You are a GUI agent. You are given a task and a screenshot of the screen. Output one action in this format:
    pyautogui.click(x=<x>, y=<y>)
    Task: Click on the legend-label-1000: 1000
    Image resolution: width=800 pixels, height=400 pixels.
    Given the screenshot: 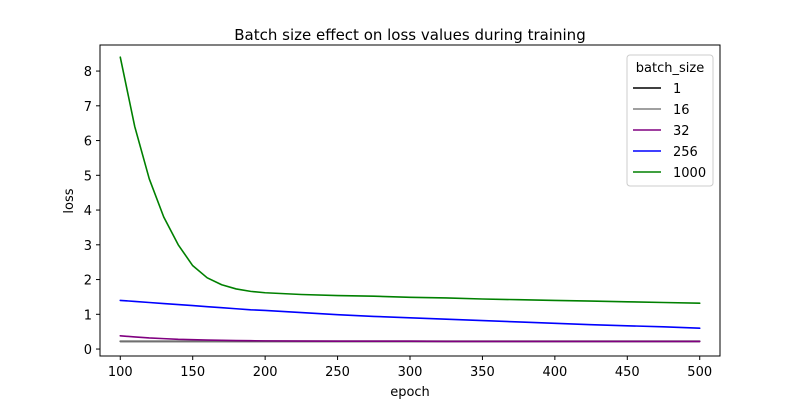 What is the action you would take?
    pyautogui.click(x=689, y=173)
    